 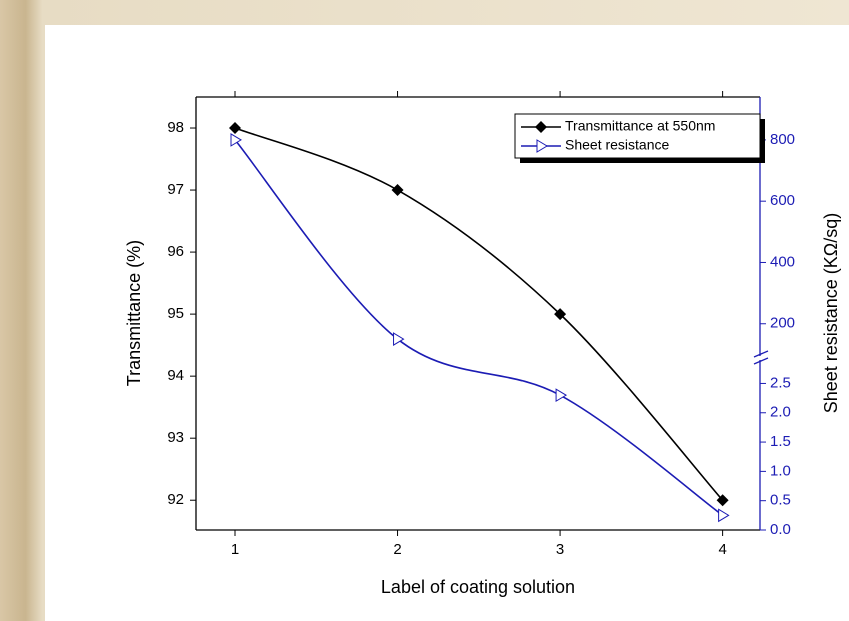 What do you see at coordinates (782, 139) in the screenshot?
I see `y2-tick-label: 800` at bounding box center [782, 139].